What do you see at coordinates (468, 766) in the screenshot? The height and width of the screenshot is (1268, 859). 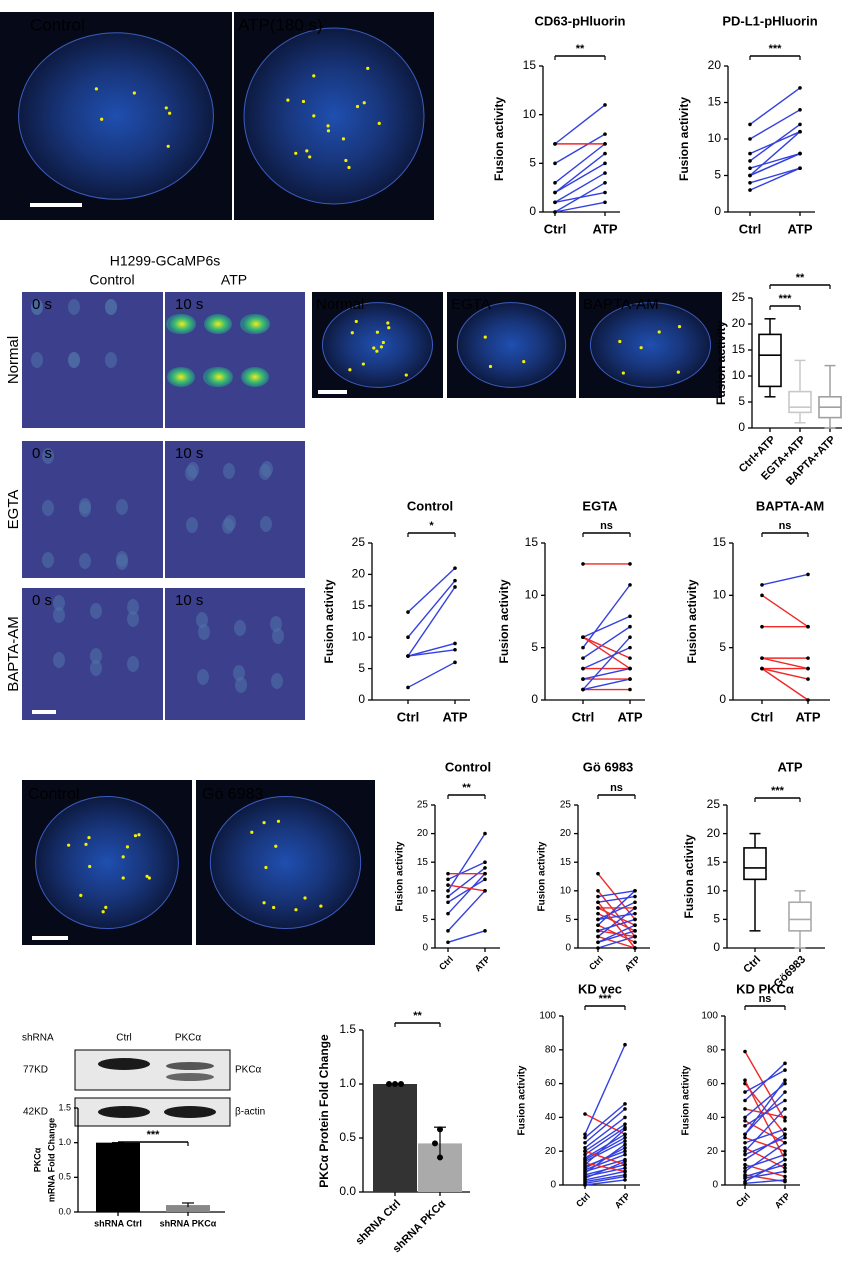 I see `chart-title: Control` at bounding box center [468, 766].